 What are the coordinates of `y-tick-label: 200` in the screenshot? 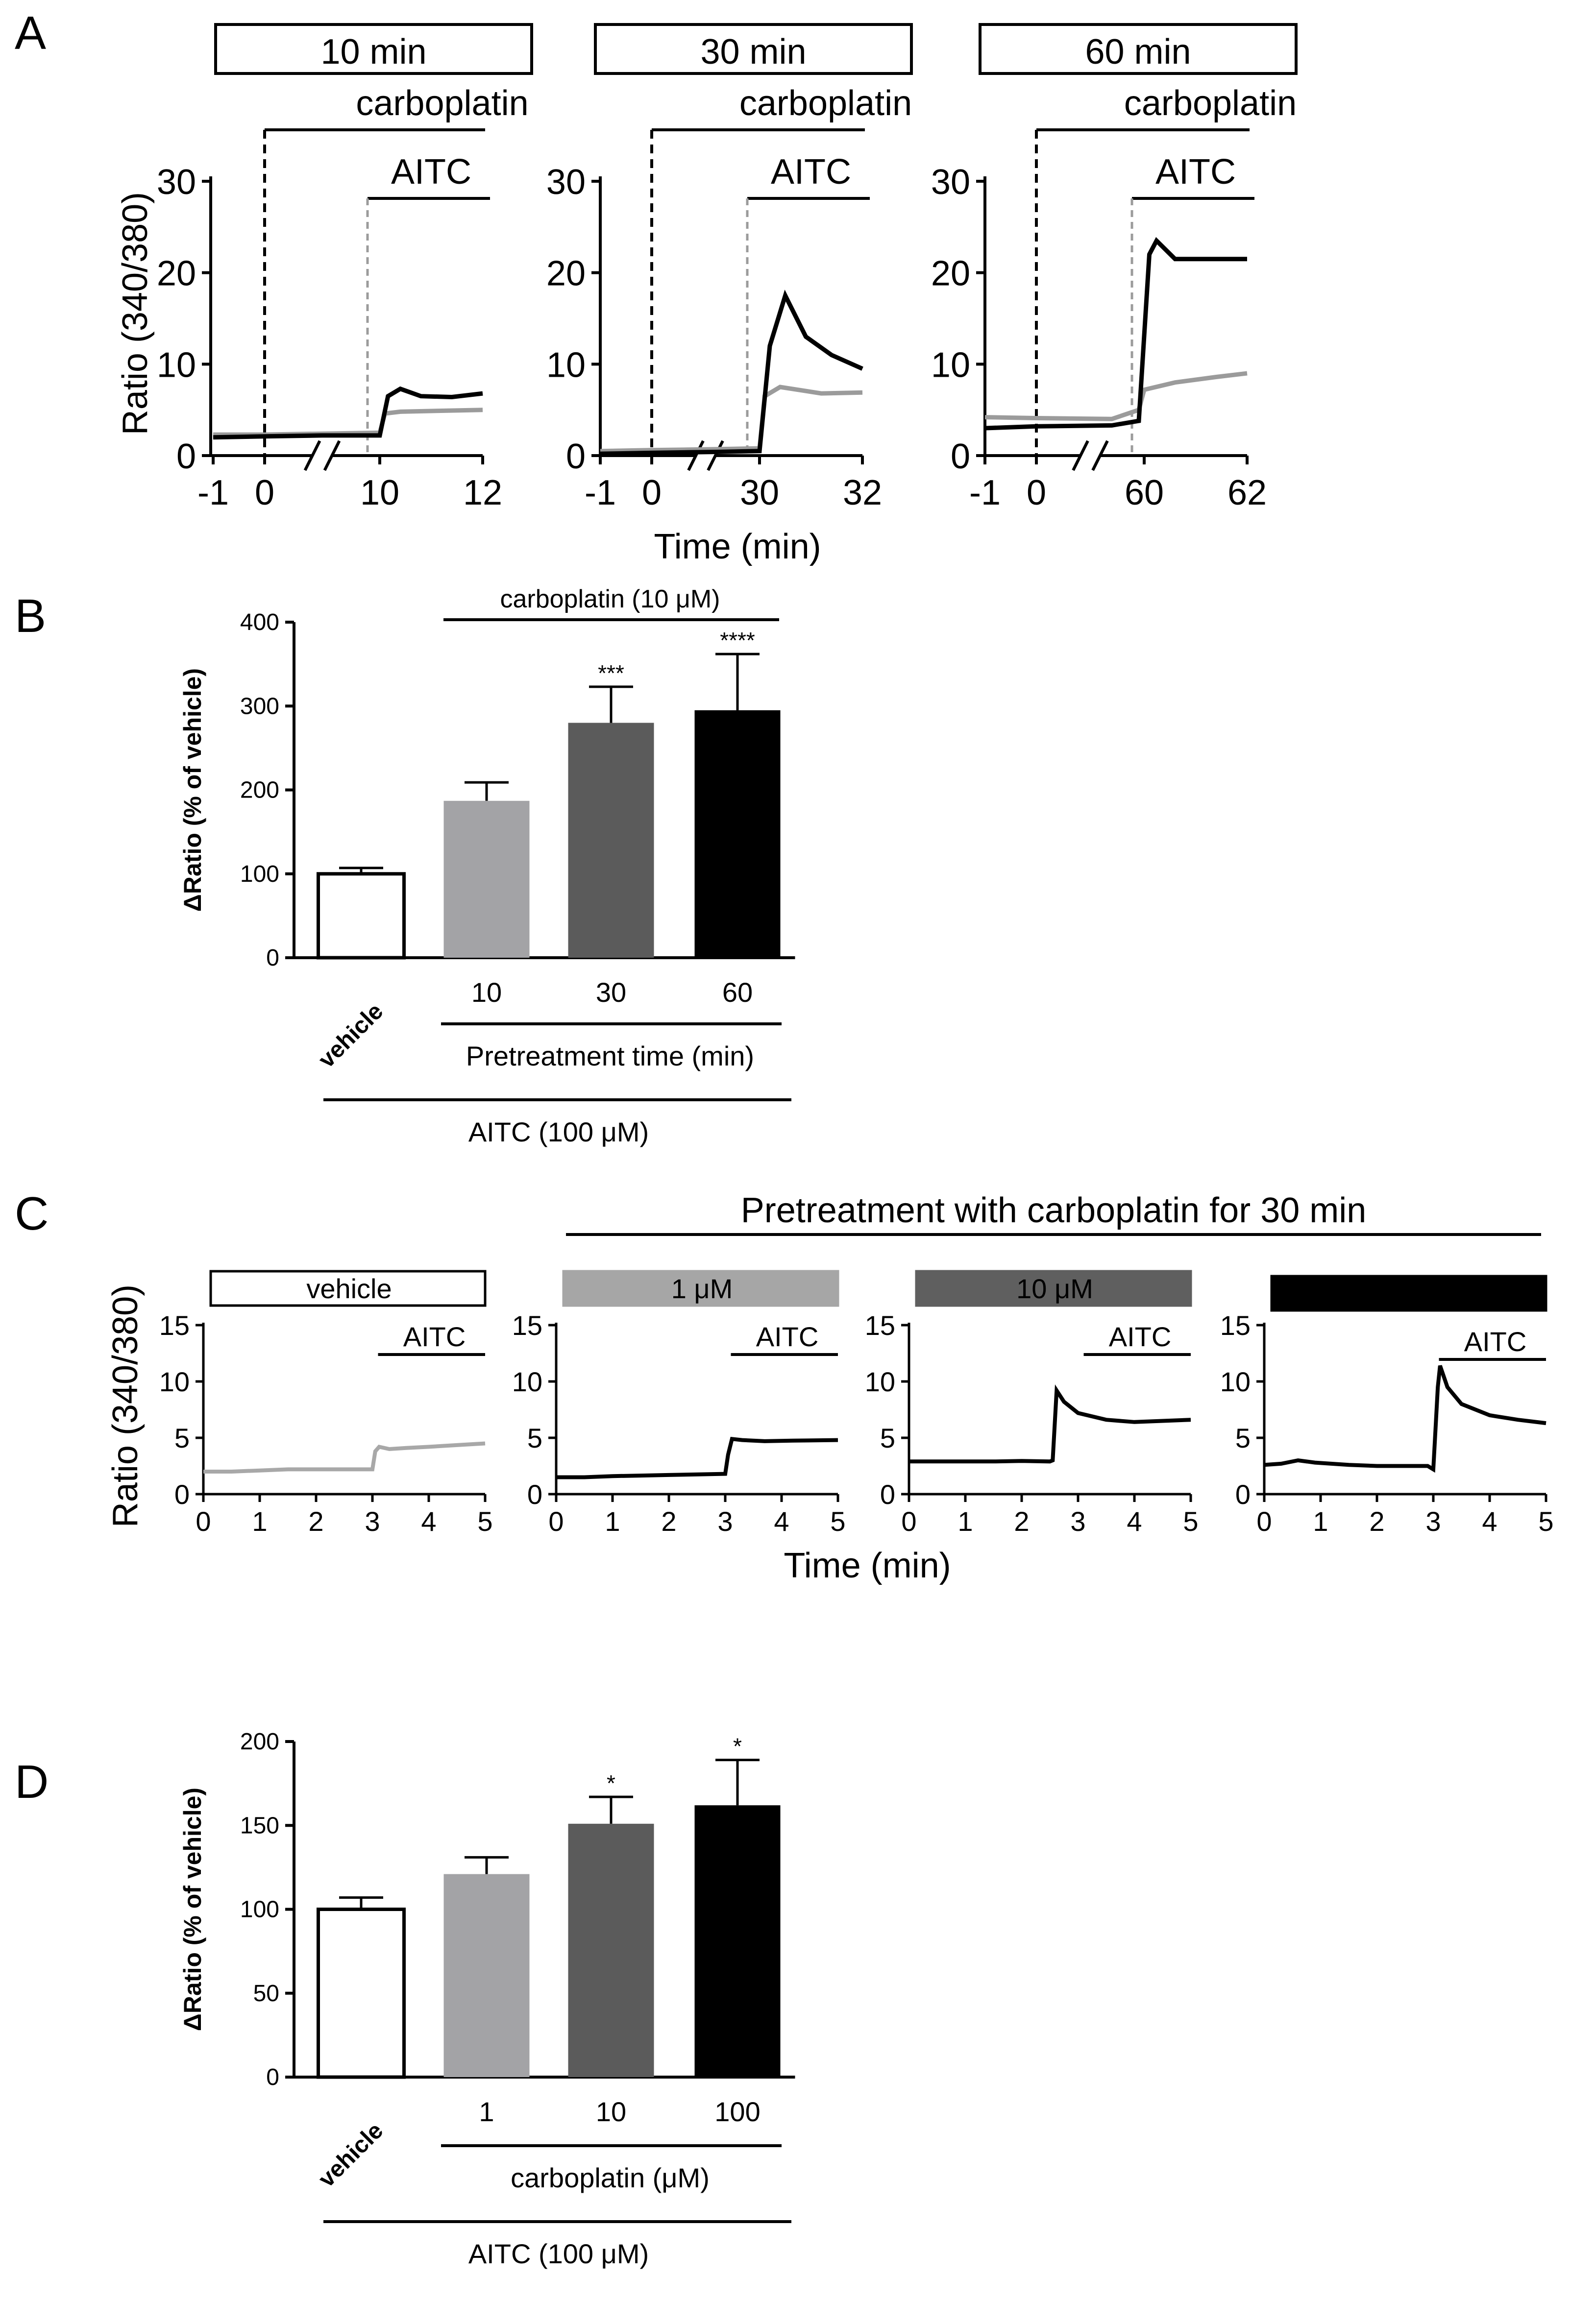 It's located at (259, 790).